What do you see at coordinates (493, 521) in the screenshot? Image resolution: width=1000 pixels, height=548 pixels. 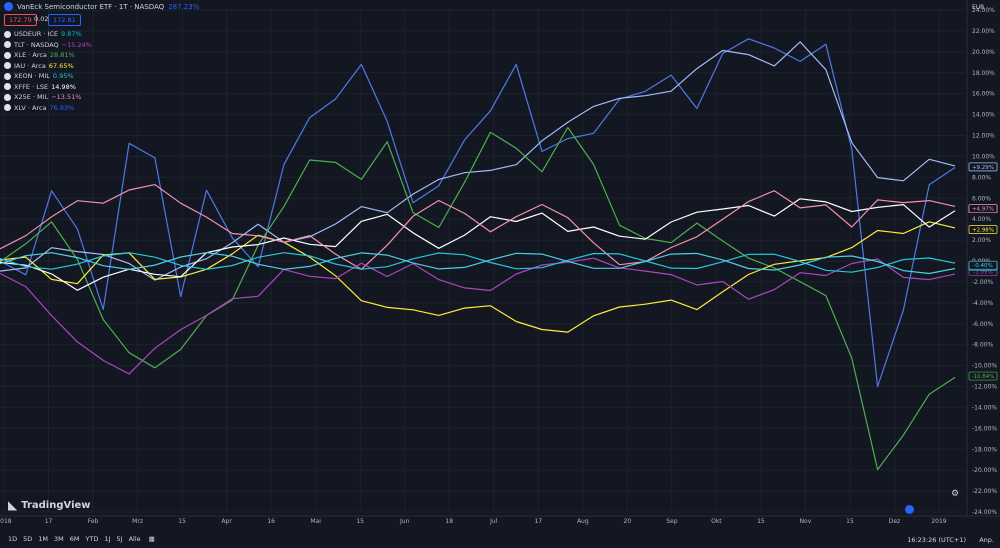 I see `x-tick-label: Jul` at bounding box center [493, 521].